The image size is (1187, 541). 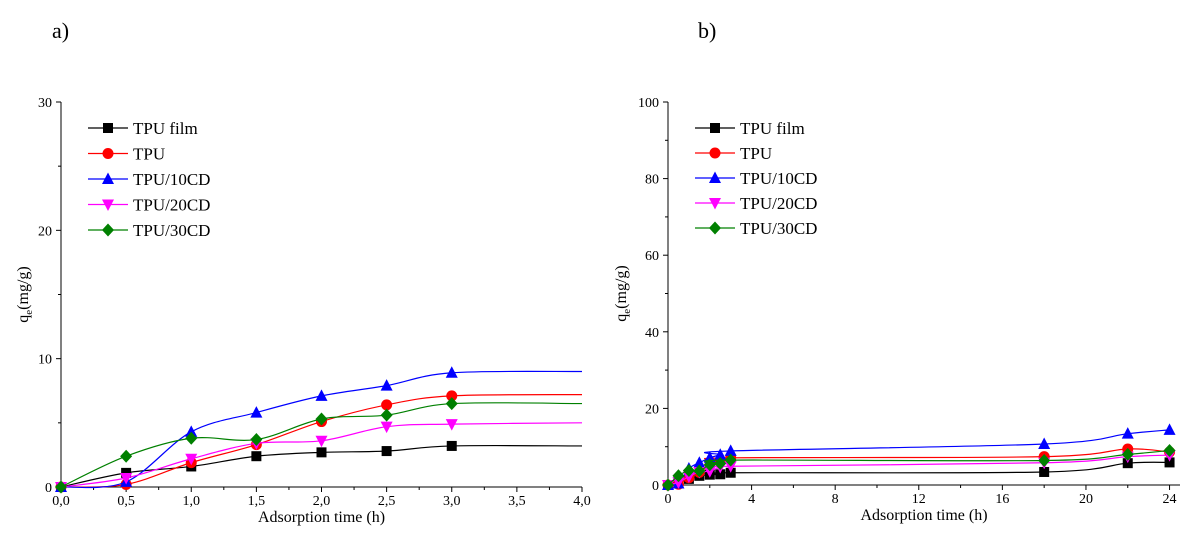 I want to click on panel-label: a), so click(x=60, y=30).